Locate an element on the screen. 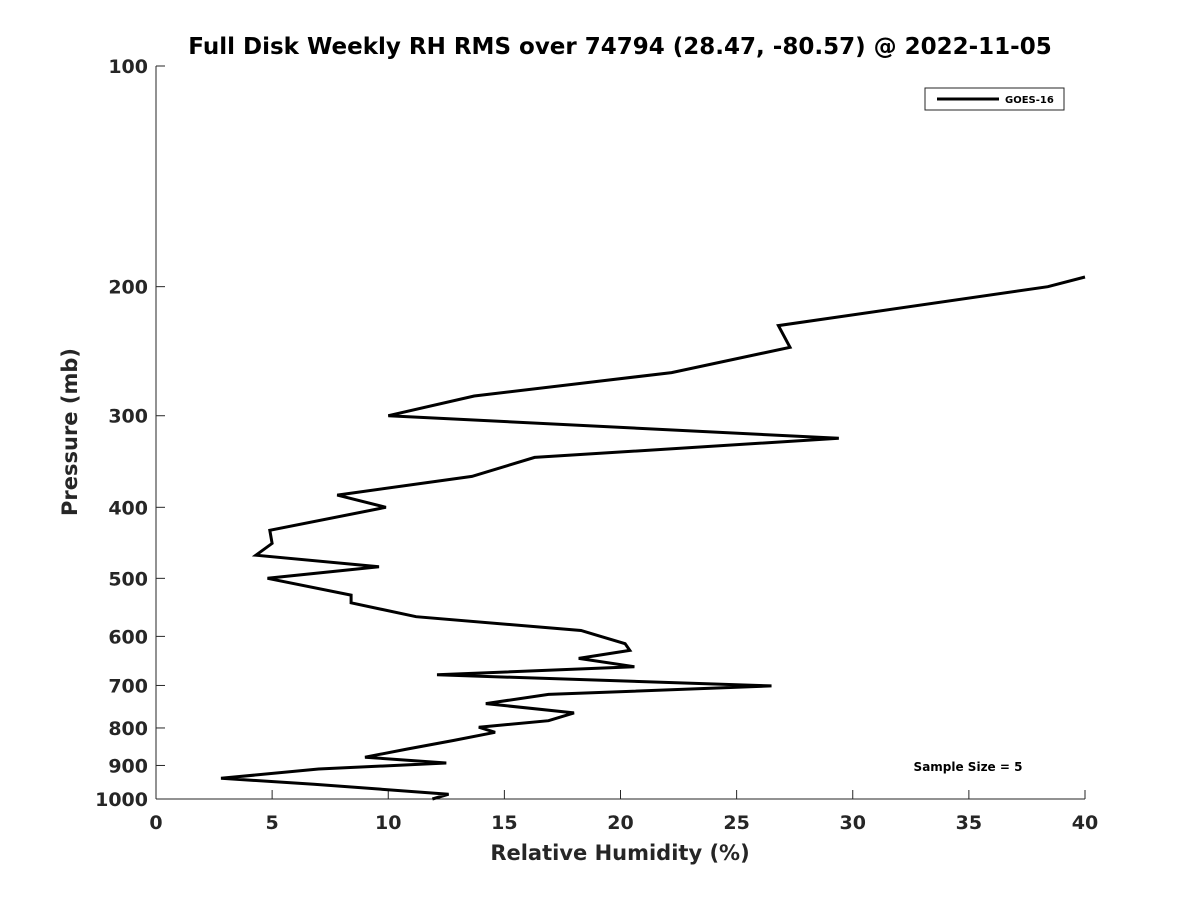 The height and width of the screenshot is (900, 1200). x-tick-label: 5 is located at coordinates (272, 823).